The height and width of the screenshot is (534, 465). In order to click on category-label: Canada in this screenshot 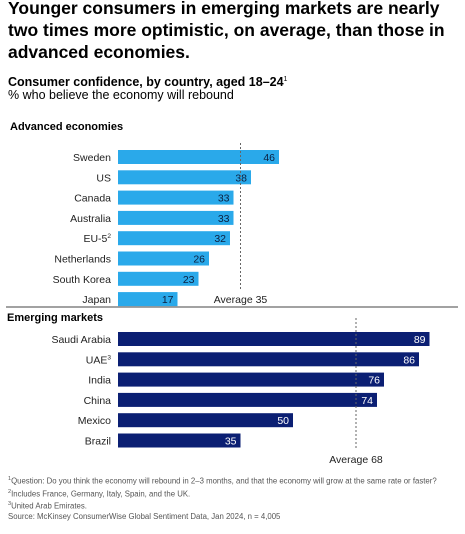, I will do `click(92, 199)`.